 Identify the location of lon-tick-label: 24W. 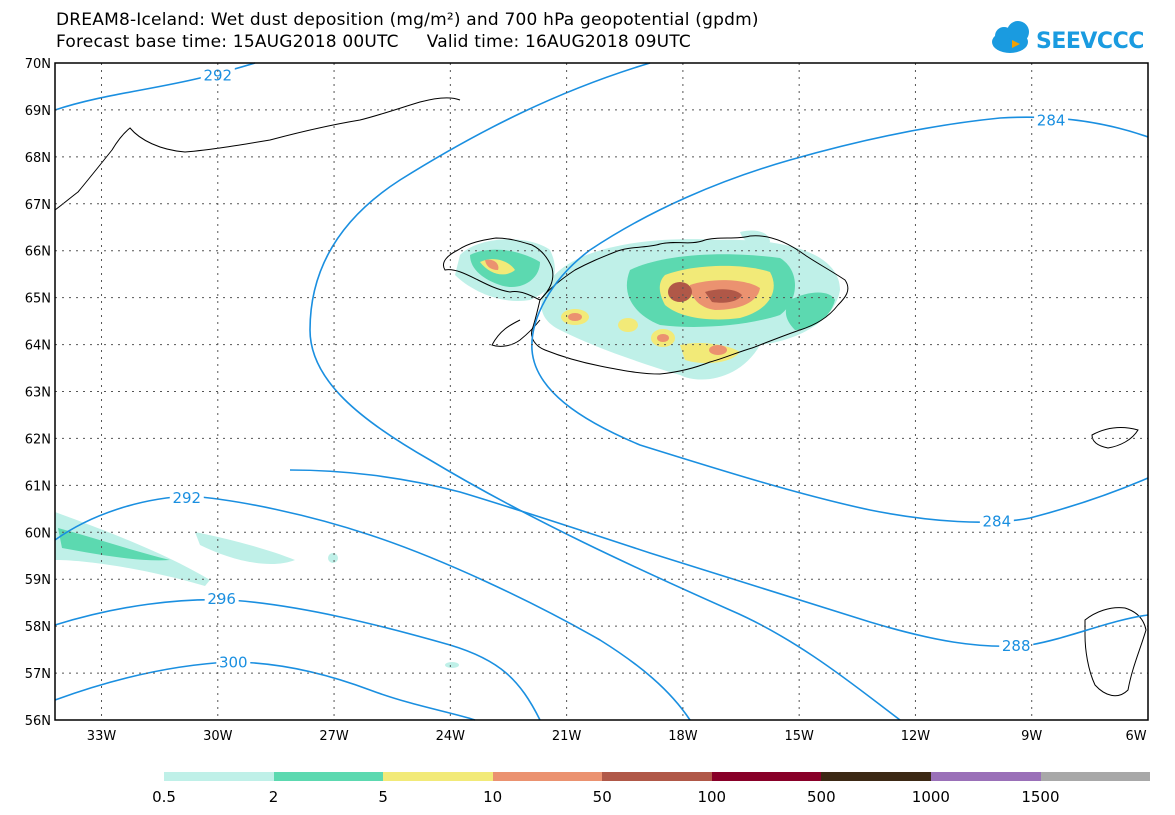
(451, 736).